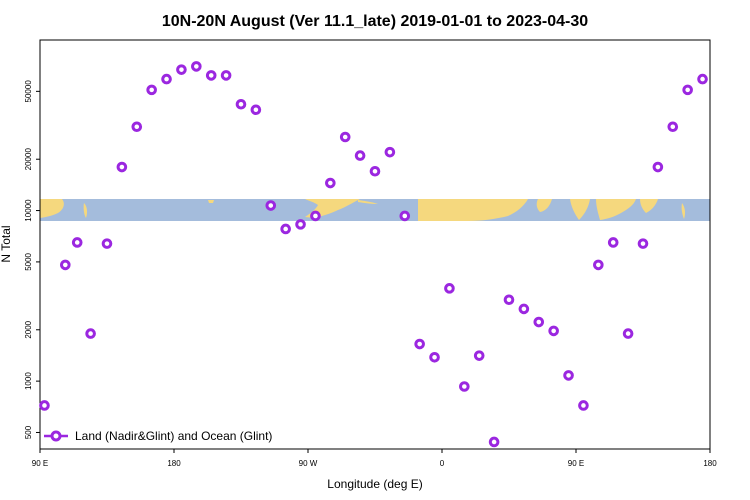  I want to click on legend: Land (Nadir&Glint) and Ocean (Glint), so click(158, 436).